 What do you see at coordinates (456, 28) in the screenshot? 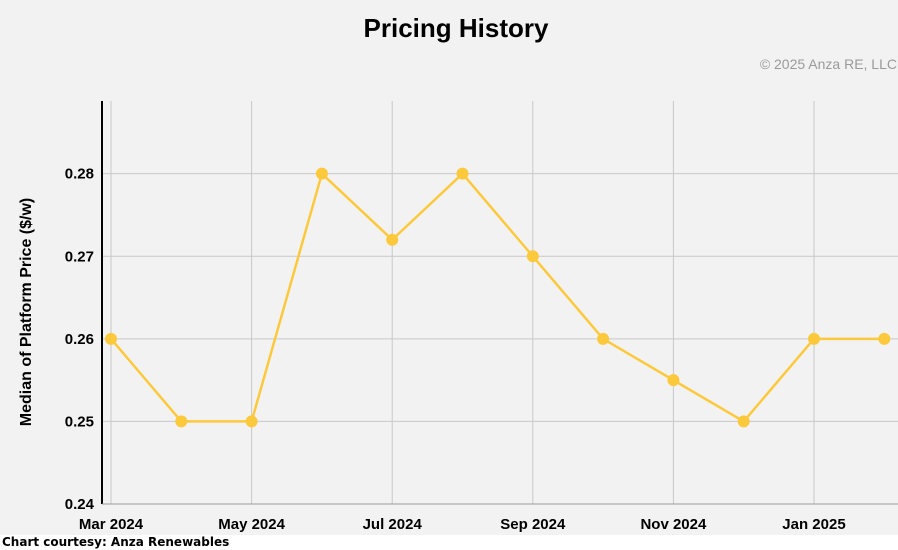
I see `chart-title: Pricing History` at bounding box center [456, 28].